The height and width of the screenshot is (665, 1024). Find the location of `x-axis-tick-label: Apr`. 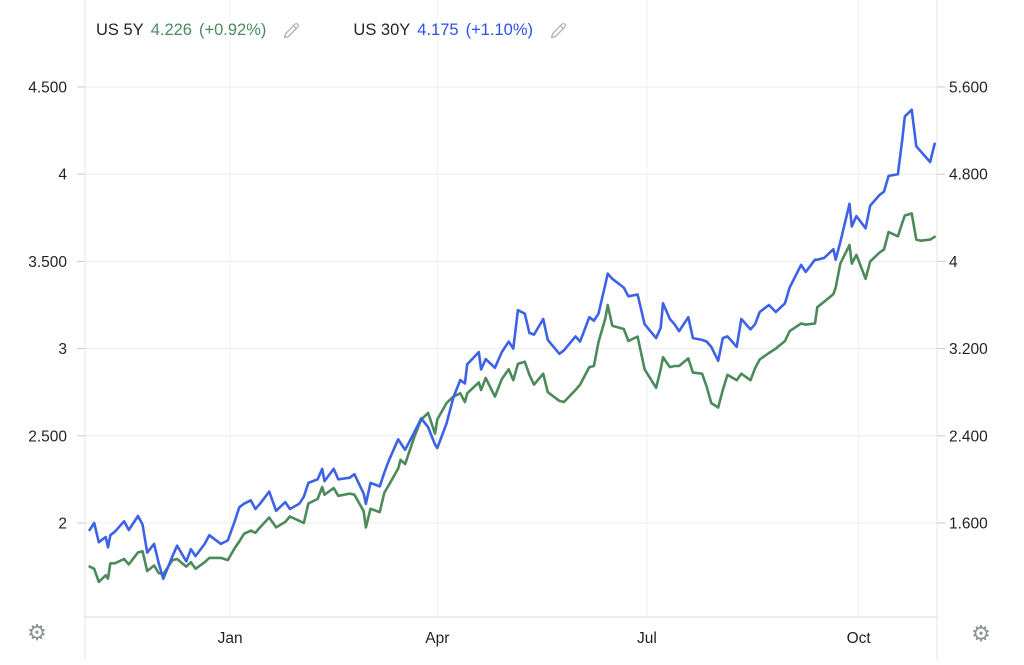

x-axis-tick-label: Apr is located at coordinates (437, 638).